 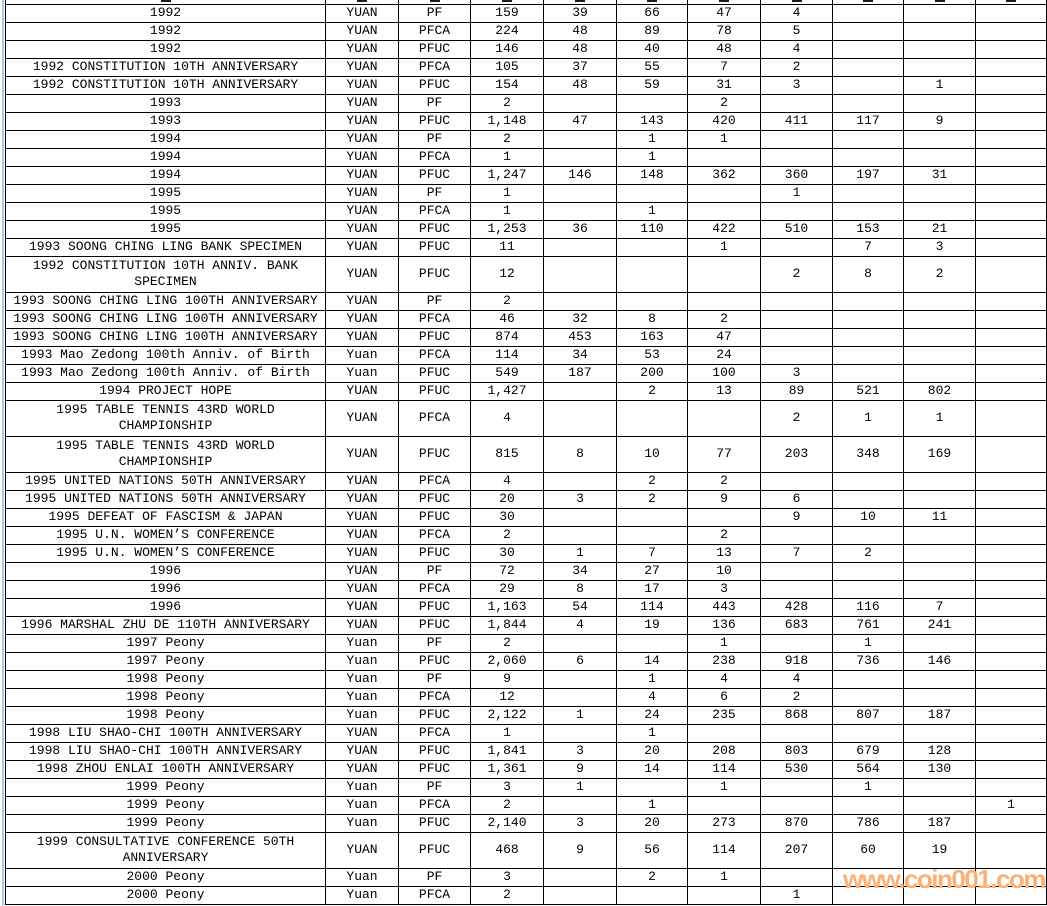 What do you see at coordinates (526, 877) in the screenshot?
I see `table-row: 2000 Peony Yuan PF 3 2 1` at bounding box center [526, 877].